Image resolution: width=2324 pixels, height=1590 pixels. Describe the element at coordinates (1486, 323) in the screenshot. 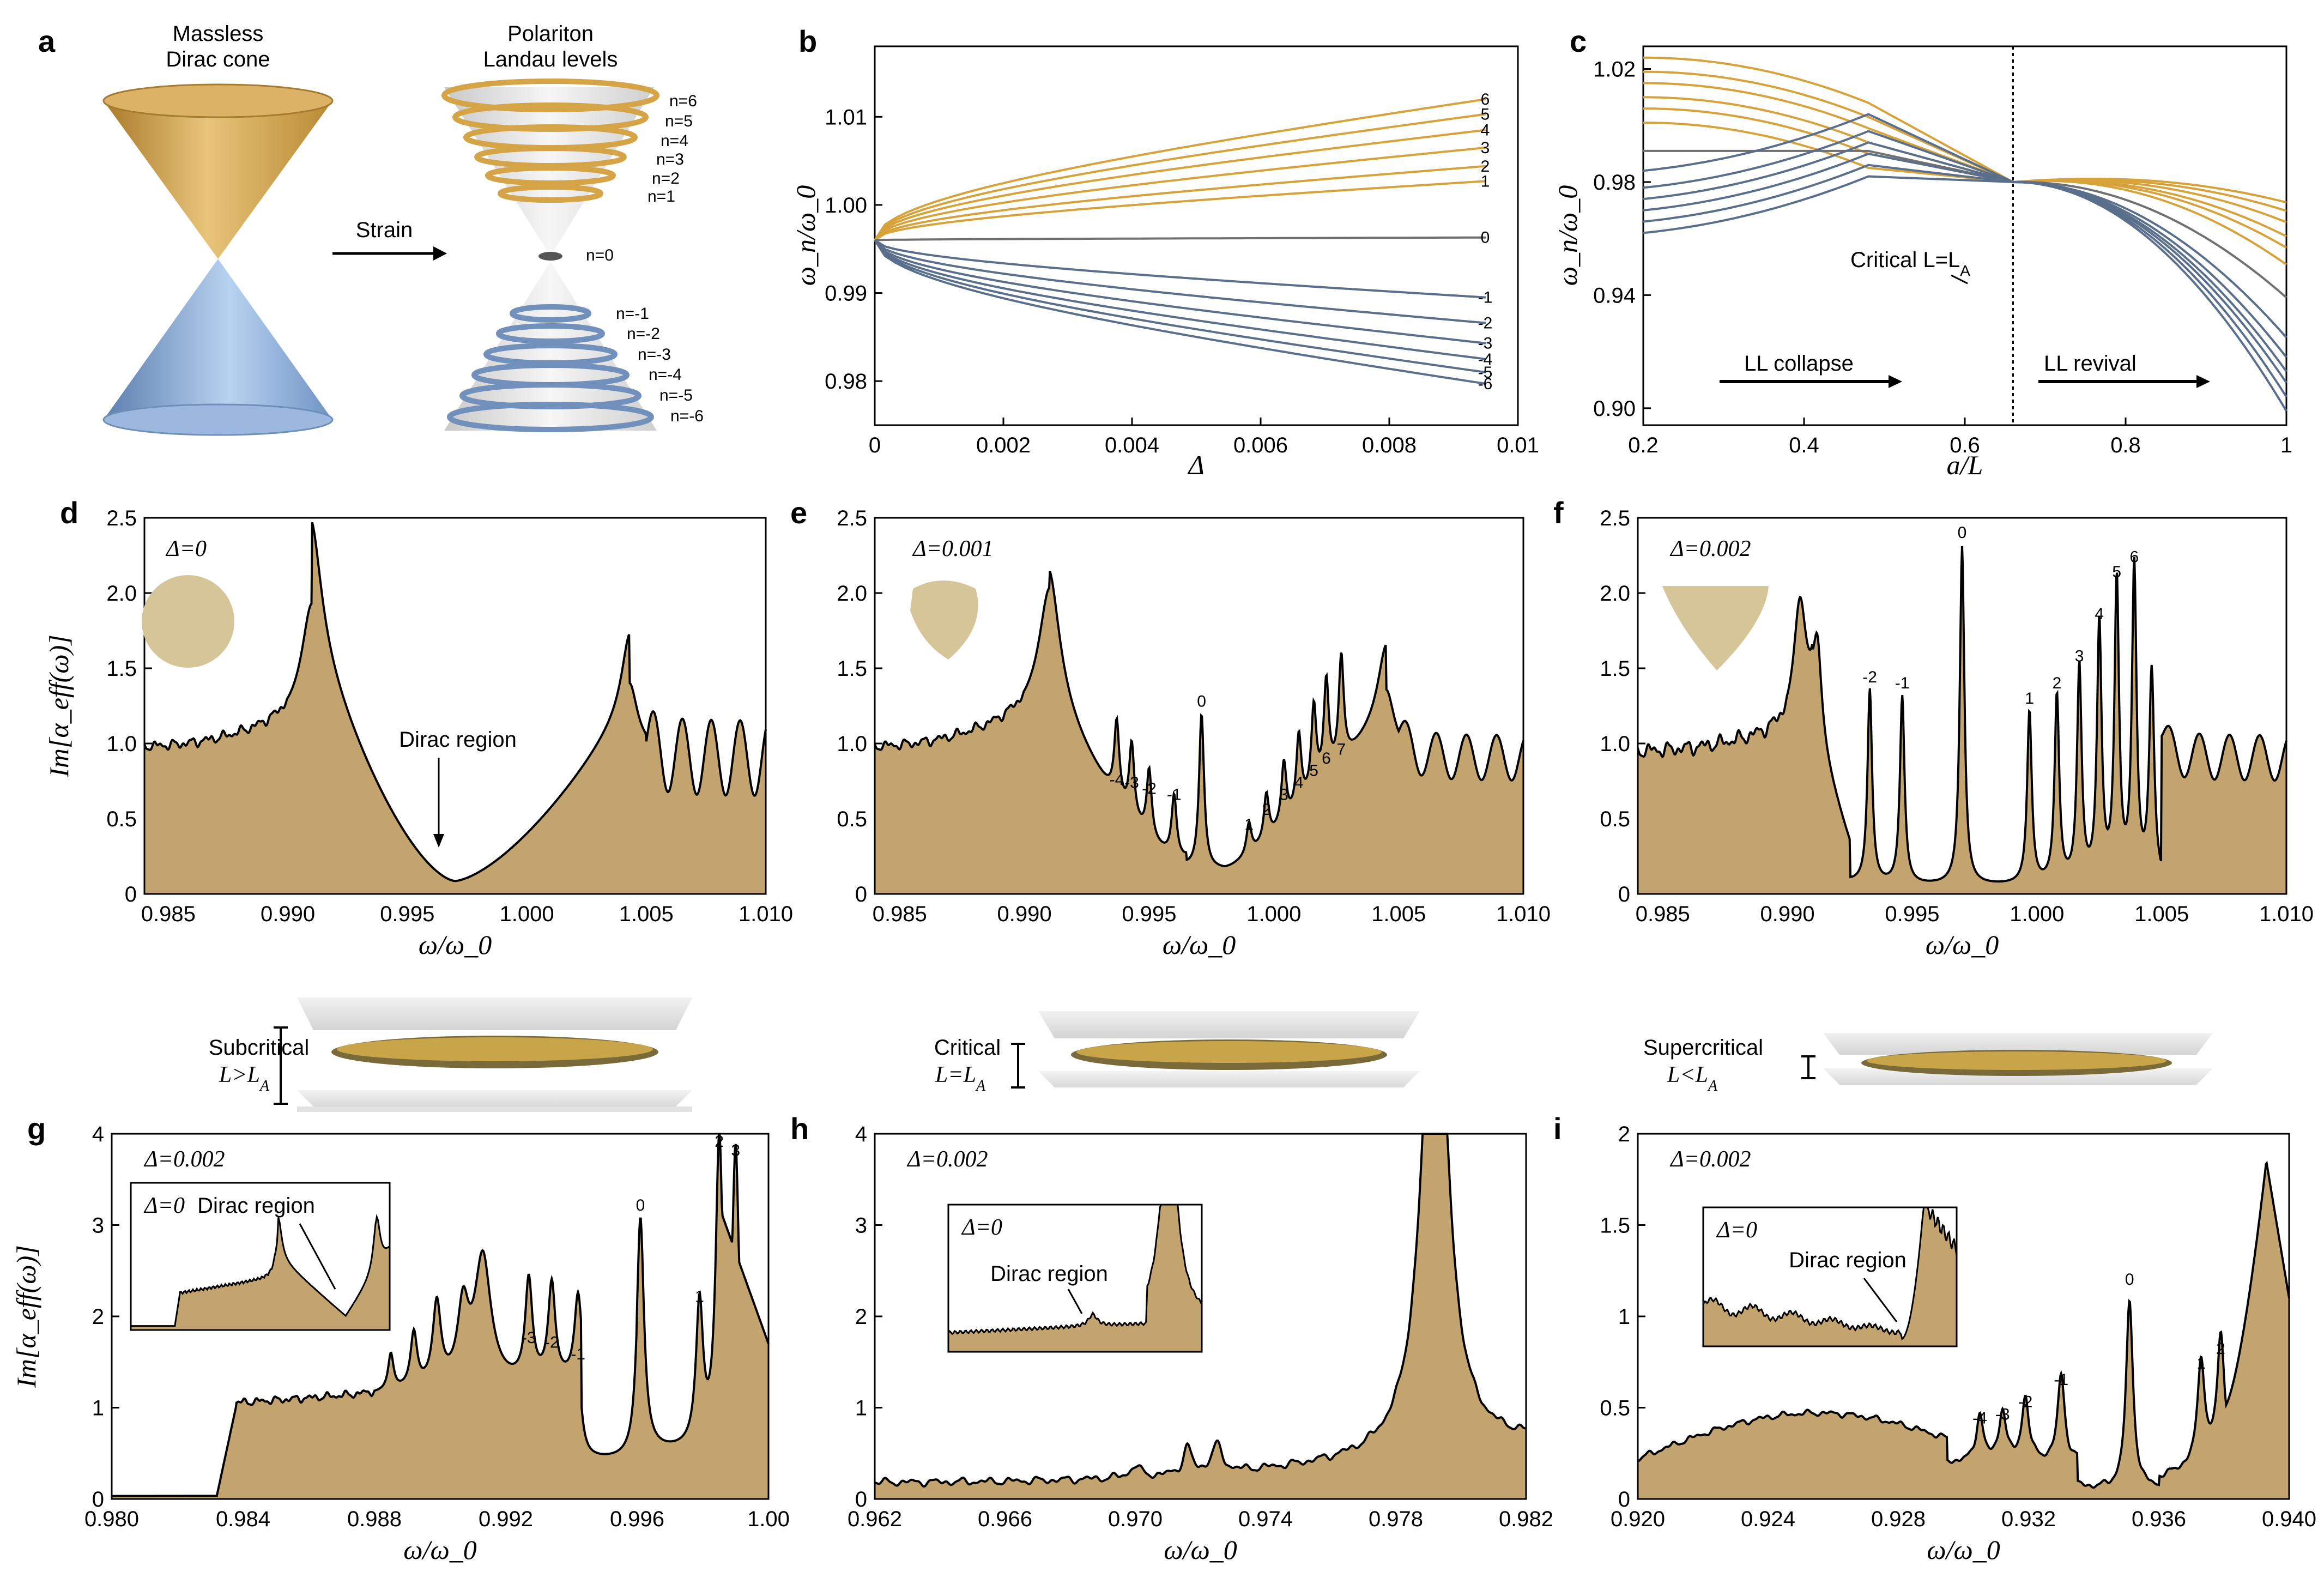

I see `series-label: -2` at that location.